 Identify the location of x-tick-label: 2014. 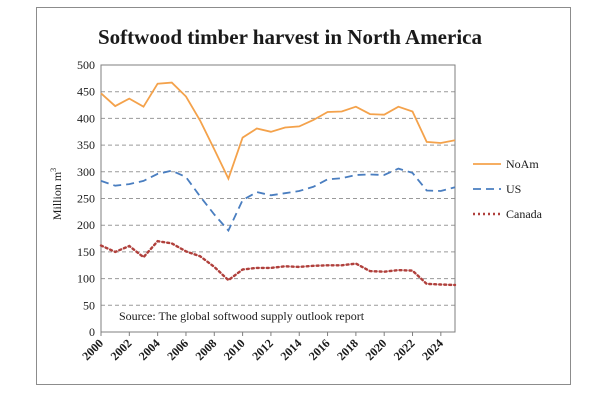
(290, 349).